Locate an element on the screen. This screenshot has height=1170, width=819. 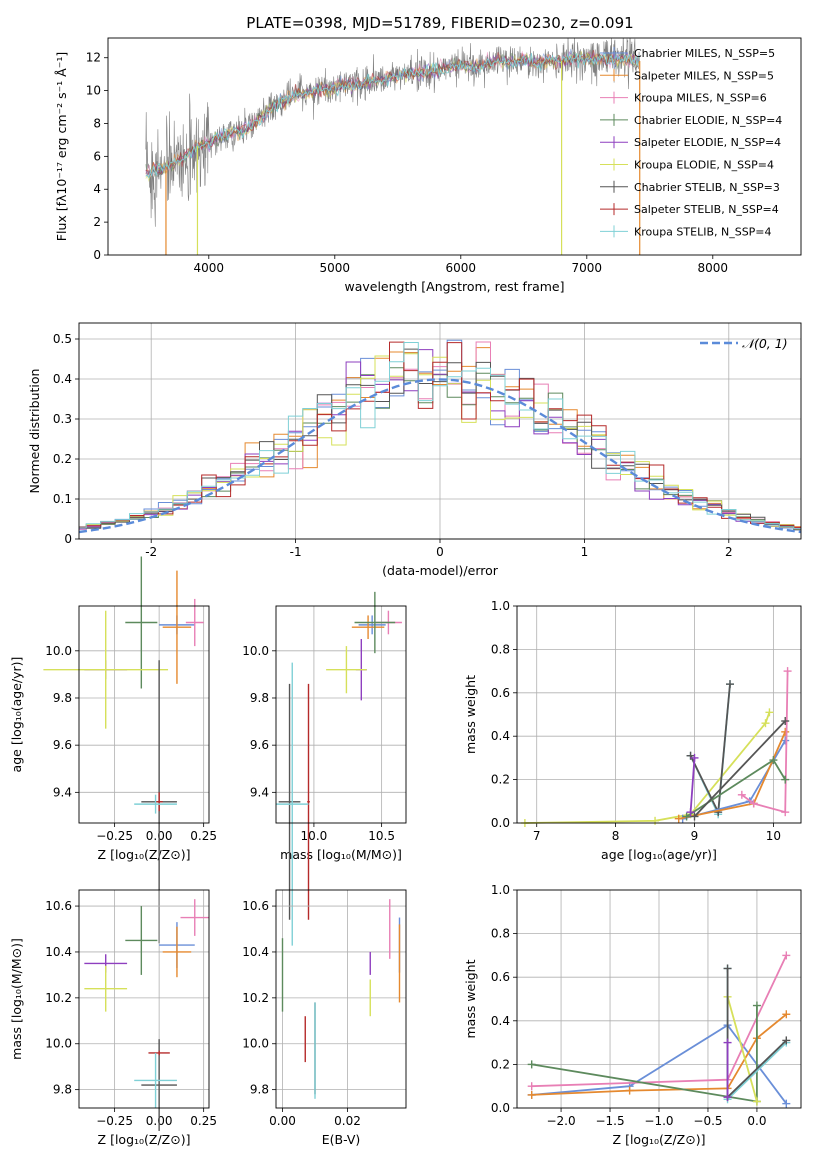
hist-steps is located at coordinates (440, 436).